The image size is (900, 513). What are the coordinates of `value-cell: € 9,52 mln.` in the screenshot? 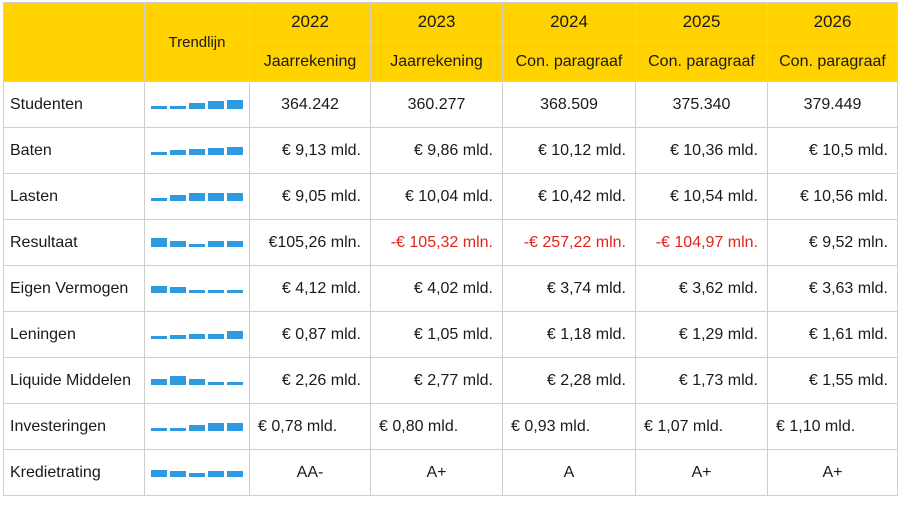 It's located at (832, 242).